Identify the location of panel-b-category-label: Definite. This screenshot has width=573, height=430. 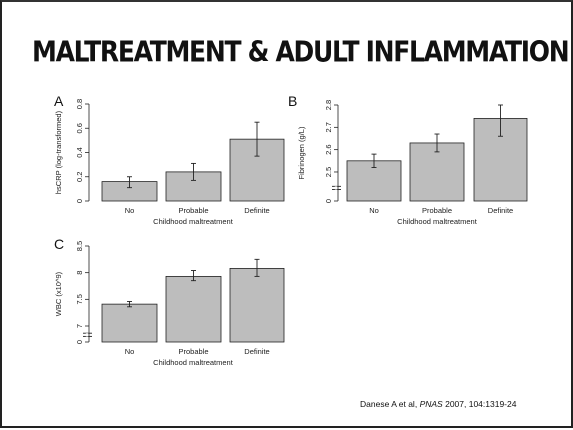
(500, 210).